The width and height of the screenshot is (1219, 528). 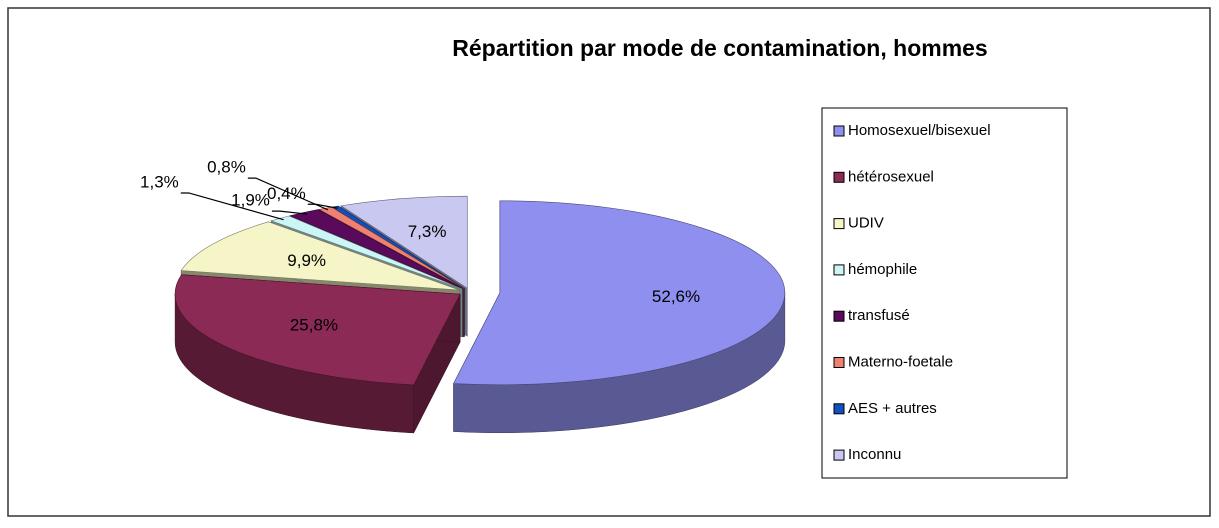 I want to click on data-label: 9,9%, so click(x=306, y=260).